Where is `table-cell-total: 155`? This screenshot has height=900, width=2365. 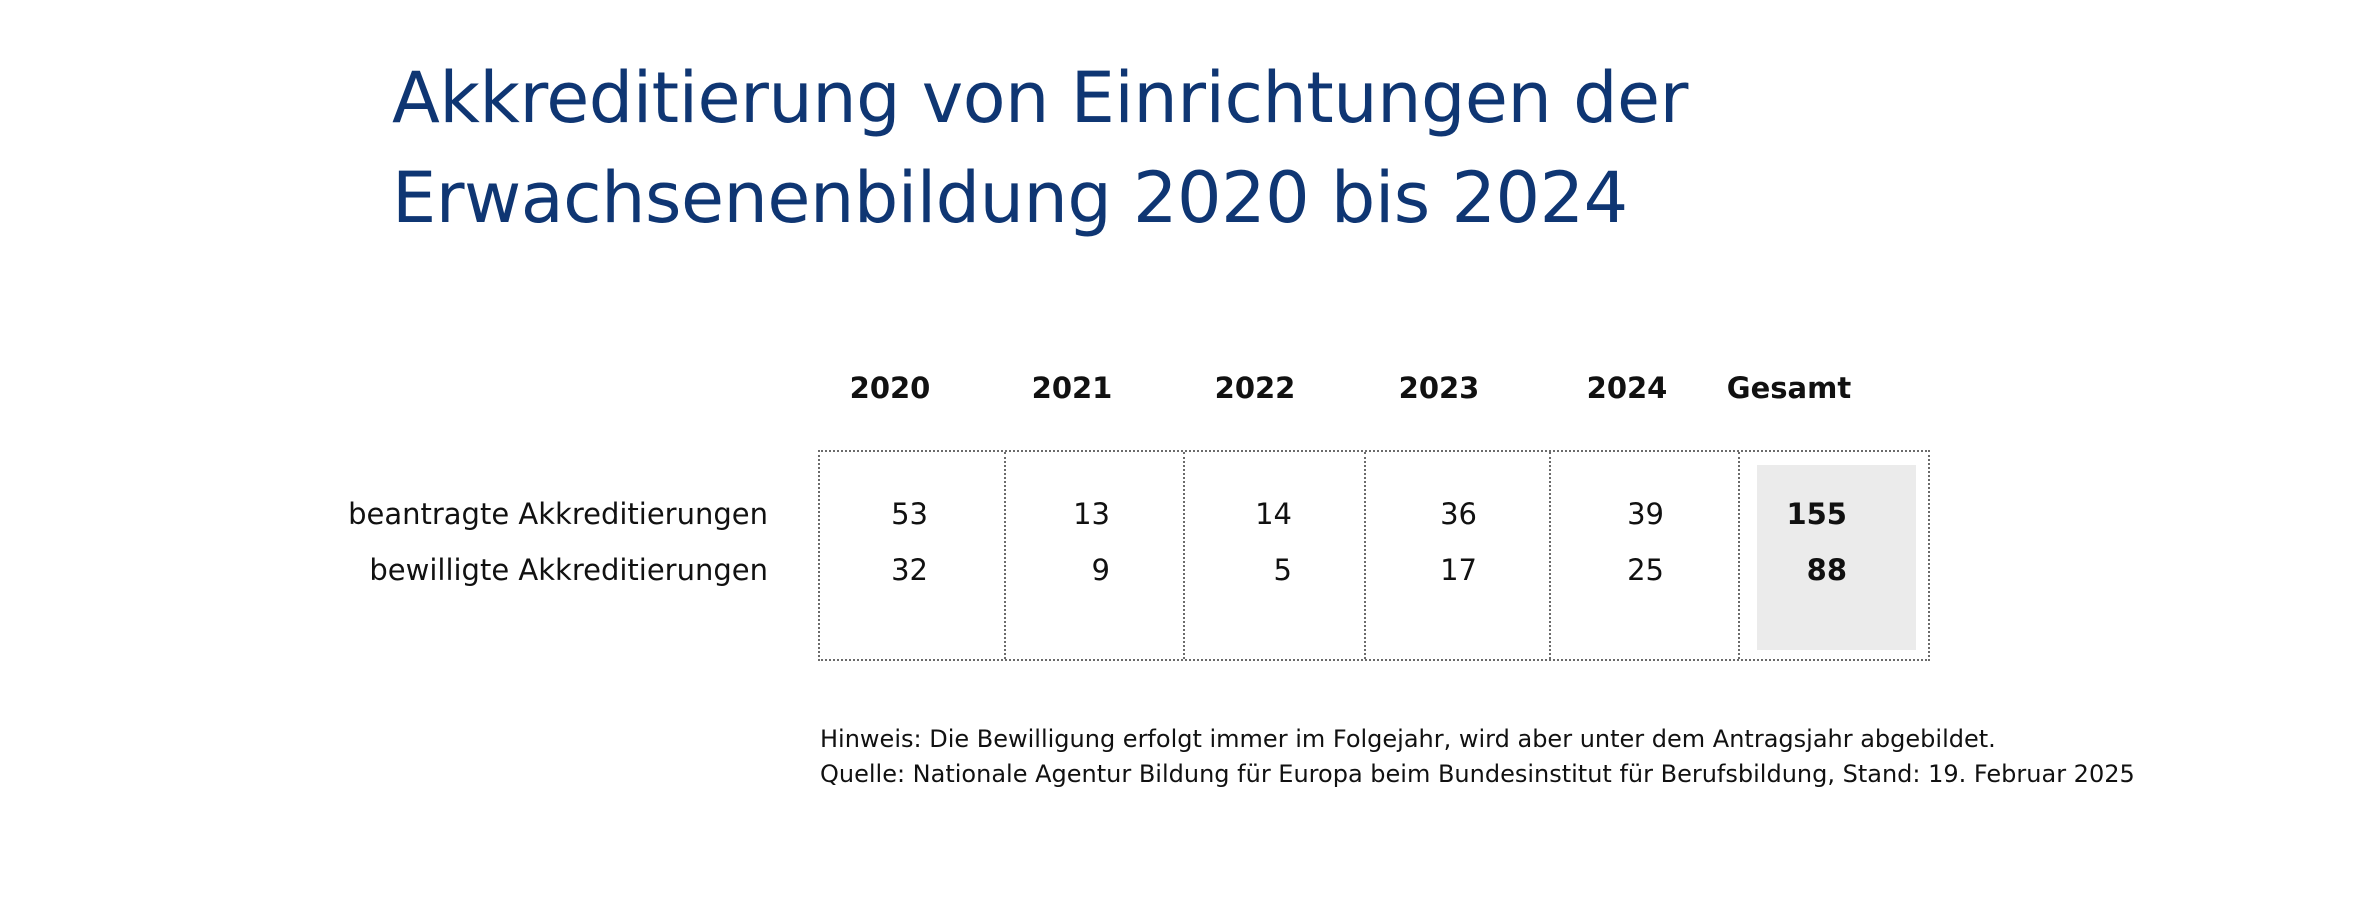 table-cell-total: 155 is located at coordinates (1816, 514).